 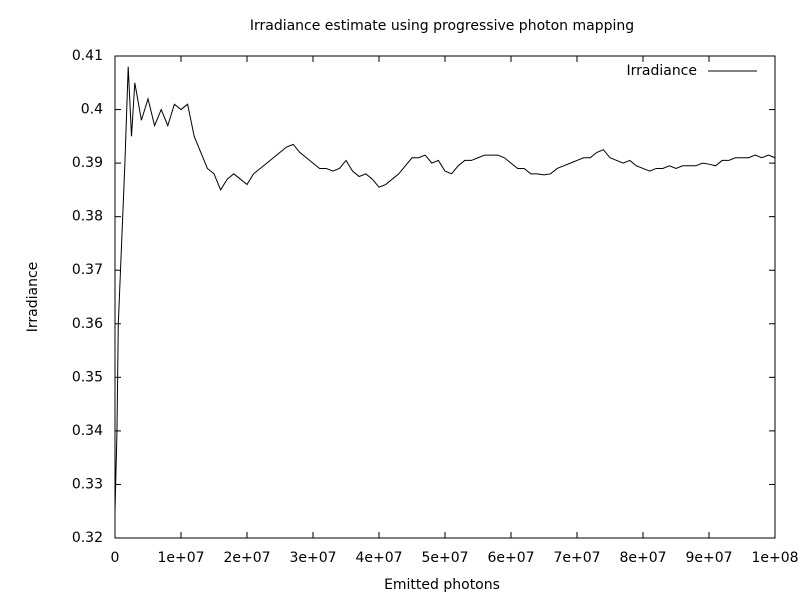 I want to click on x-tick-label: 3e+07, so click(x=312, y=558).